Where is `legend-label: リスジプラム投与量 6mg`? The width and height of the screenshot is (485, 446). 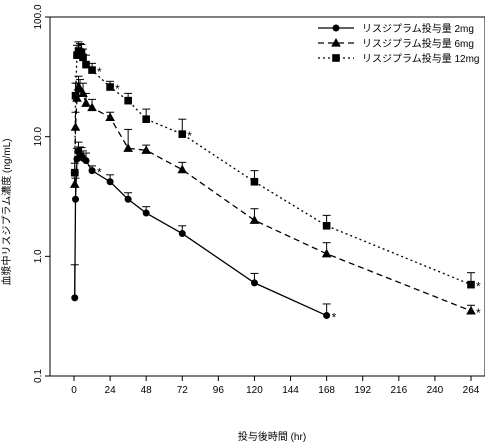
legend-label: リスジプラム投与量 6mg is located at coordinates (418, 43).